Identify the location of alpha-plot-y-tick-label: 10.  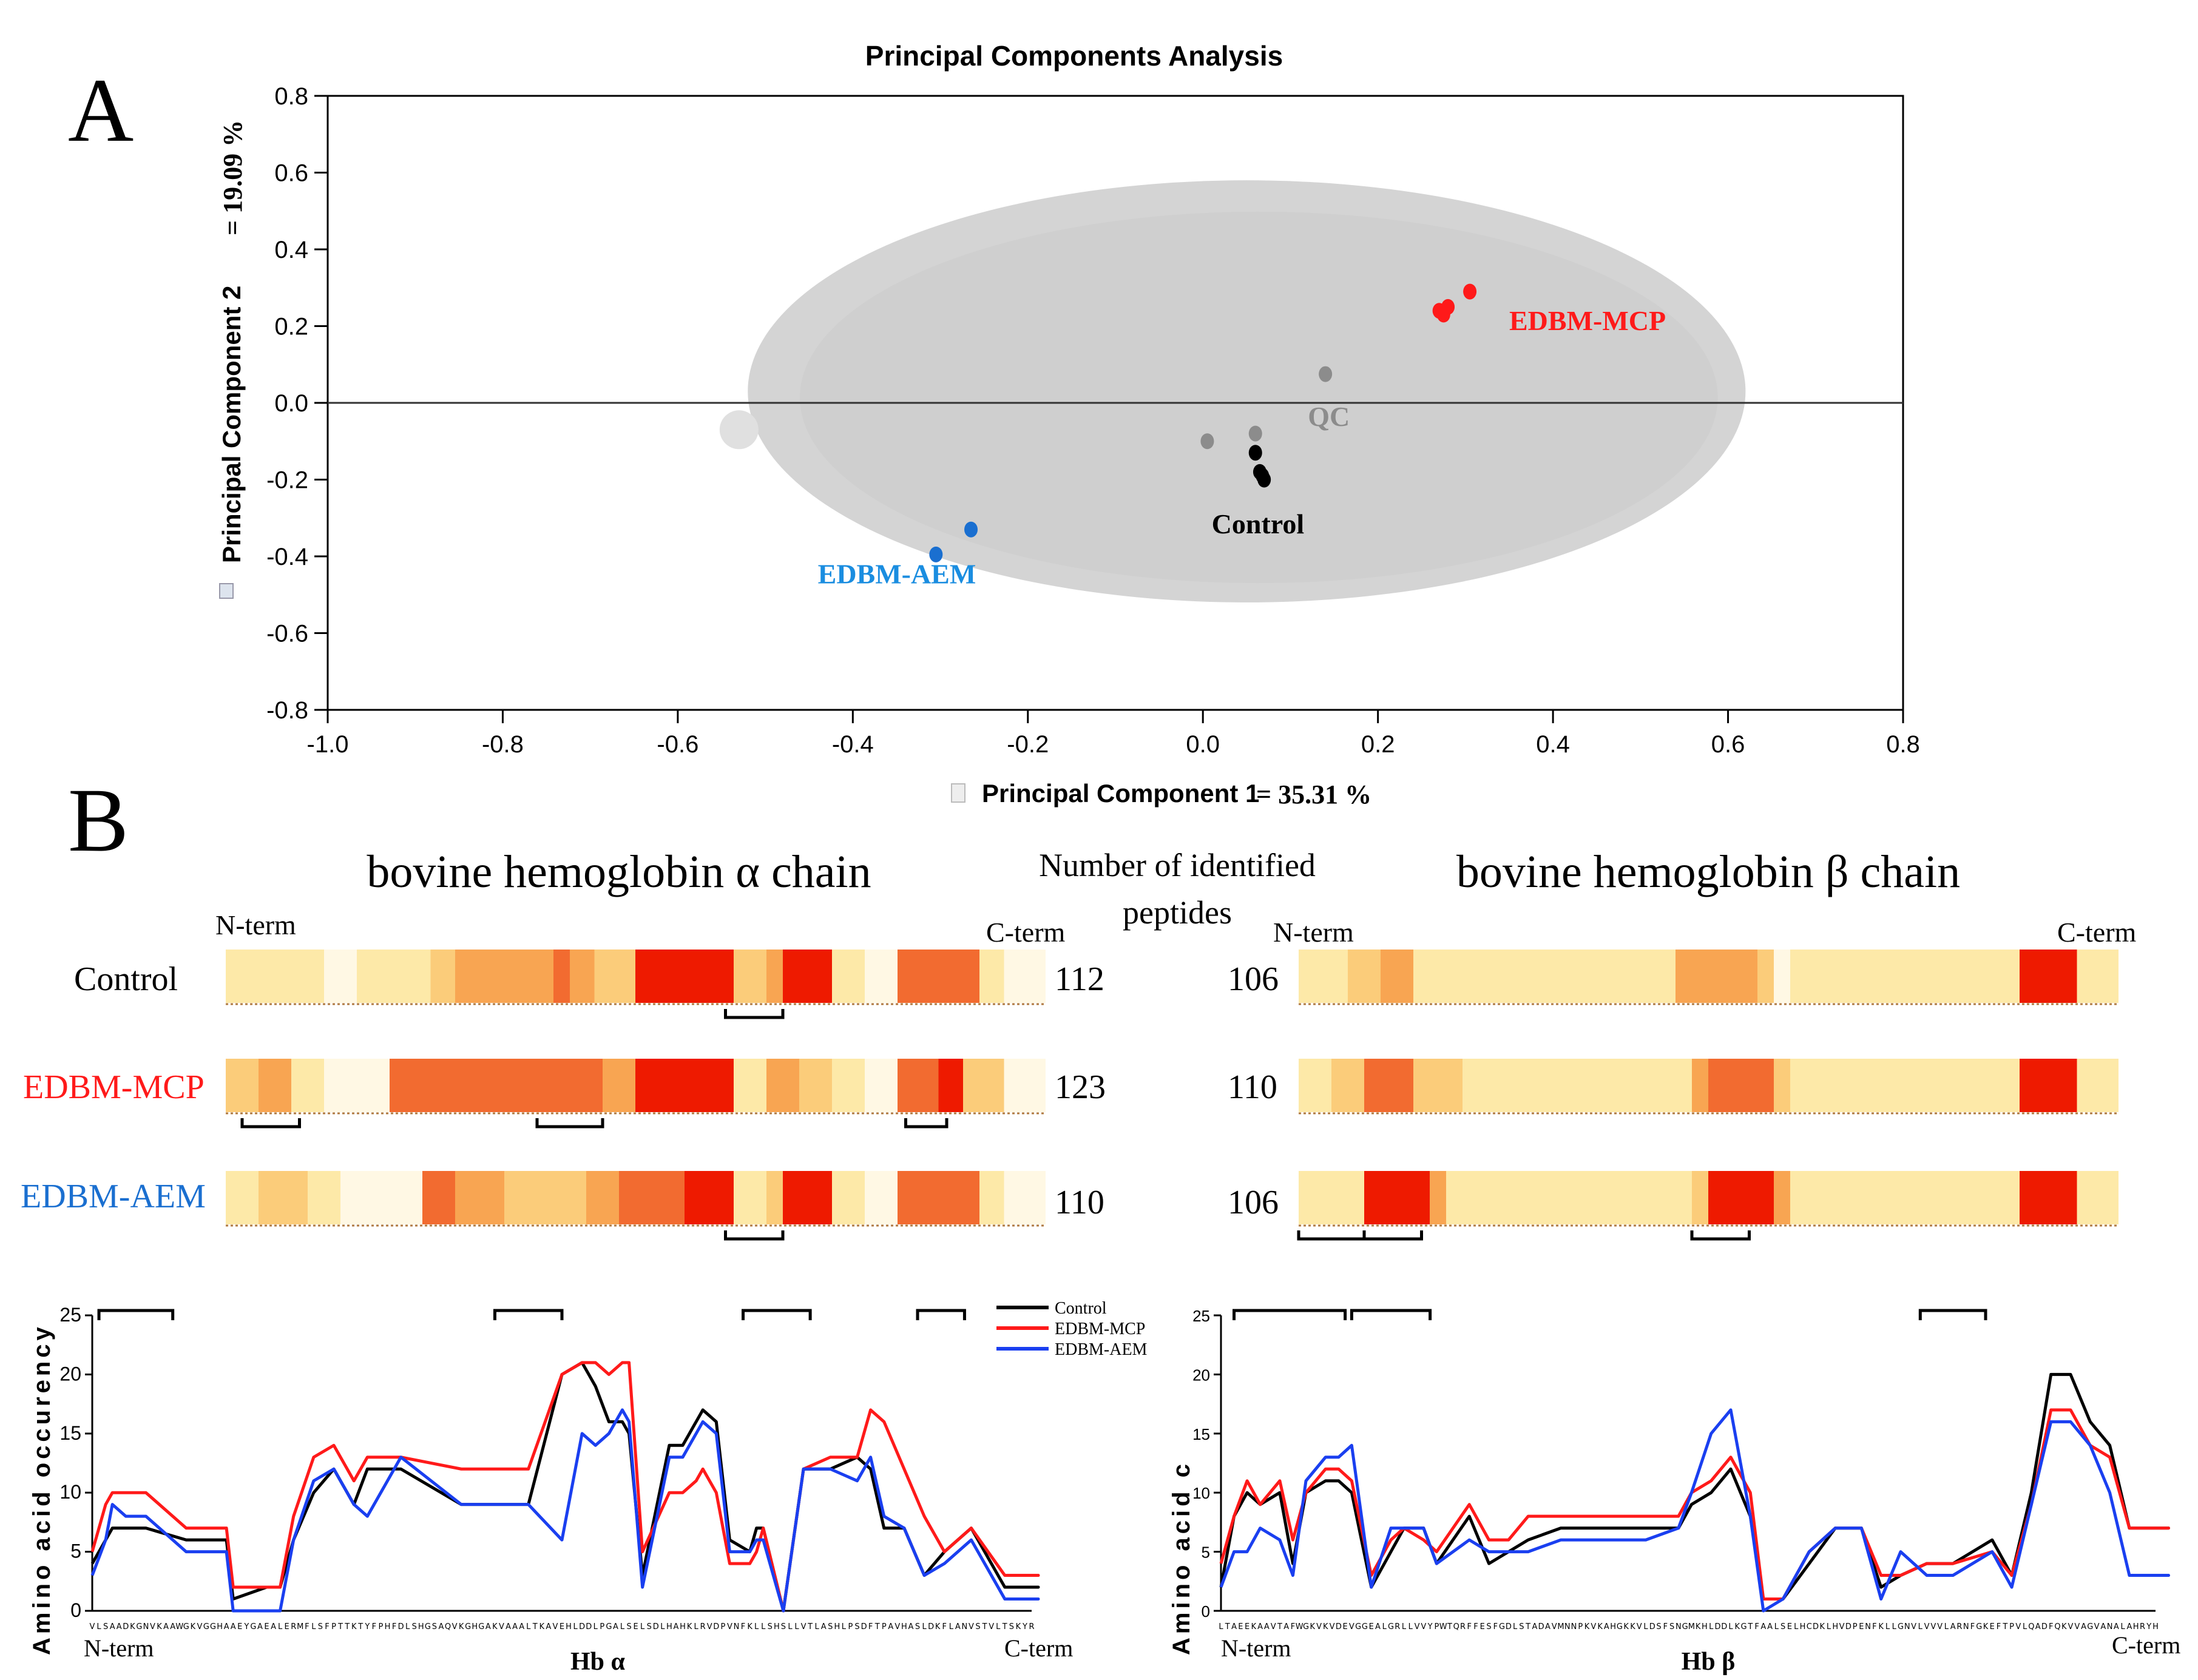
(70, 1492).